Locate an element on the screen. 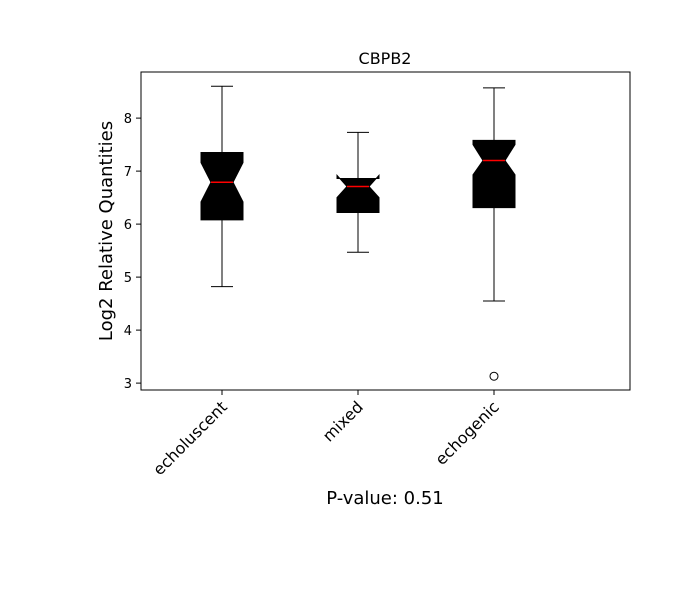 The width and height of the screenshot is (700, 600). outlier-point is located at coordinates (494, 376).